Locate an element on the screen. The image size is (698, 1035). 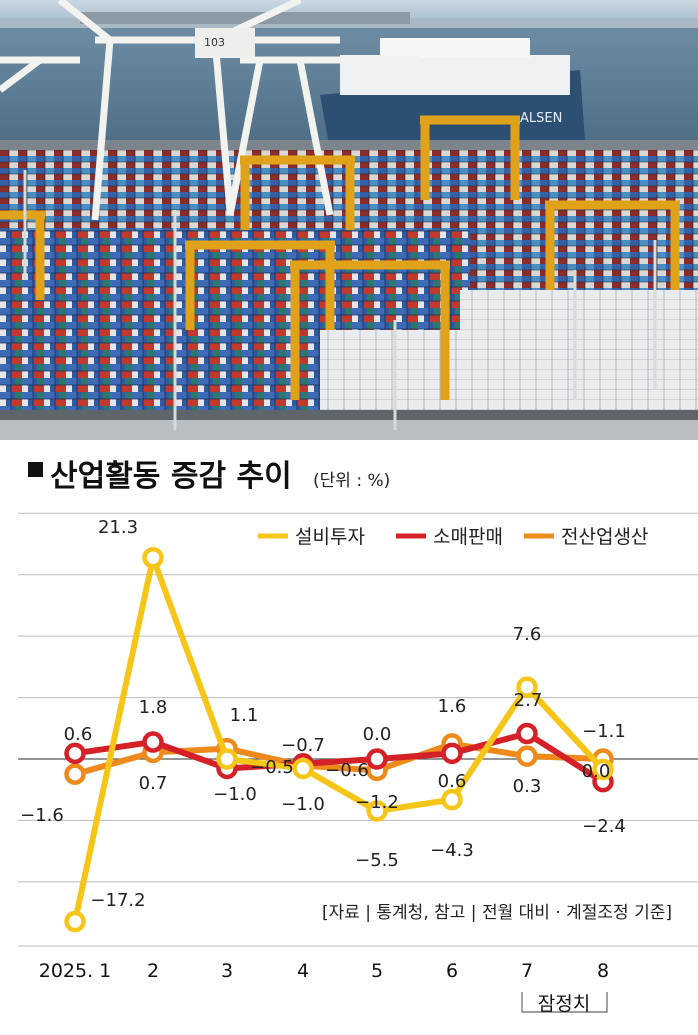
data-label: −0.5 is located at coordinates (272, 767).